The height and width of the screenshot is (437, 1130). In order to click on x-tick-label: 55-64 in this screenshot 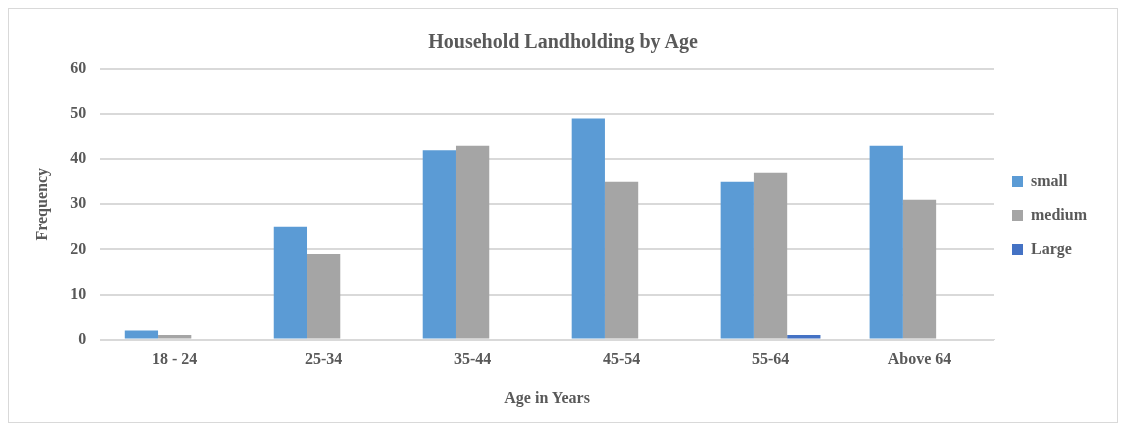, I will do `click(770, 359)`.